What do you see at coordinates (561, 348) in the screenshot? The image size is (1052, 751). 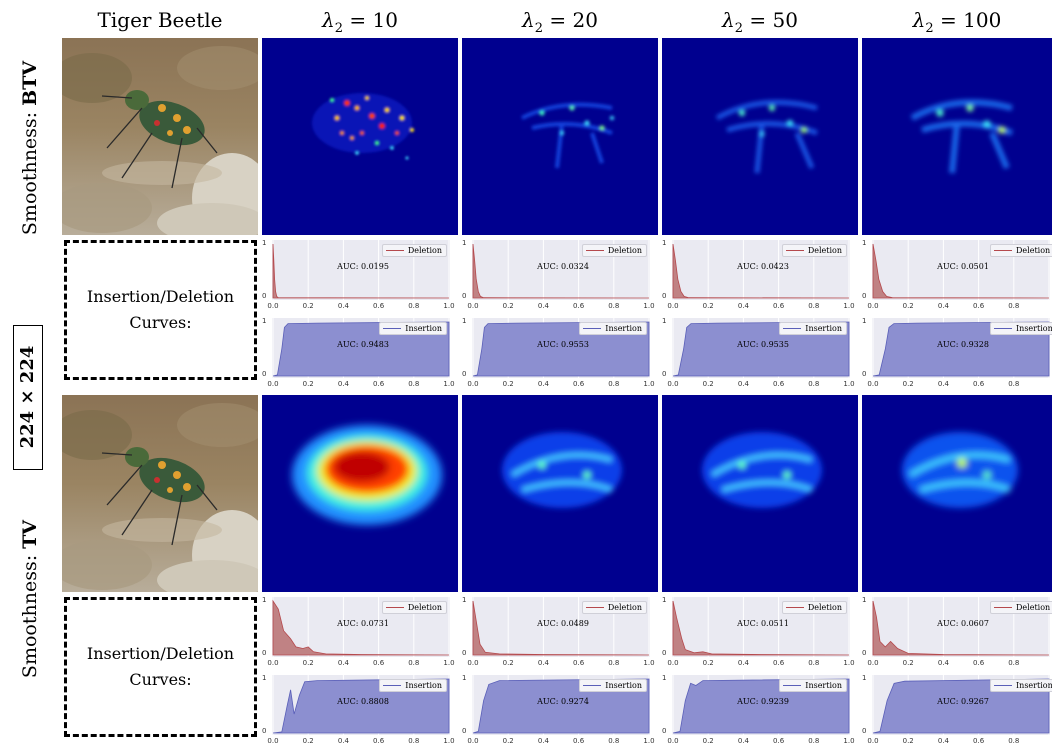 I see `insertion-curve-plot-btv-20: Insertion AUC: 0.9553` at bounding box center [561, 348].